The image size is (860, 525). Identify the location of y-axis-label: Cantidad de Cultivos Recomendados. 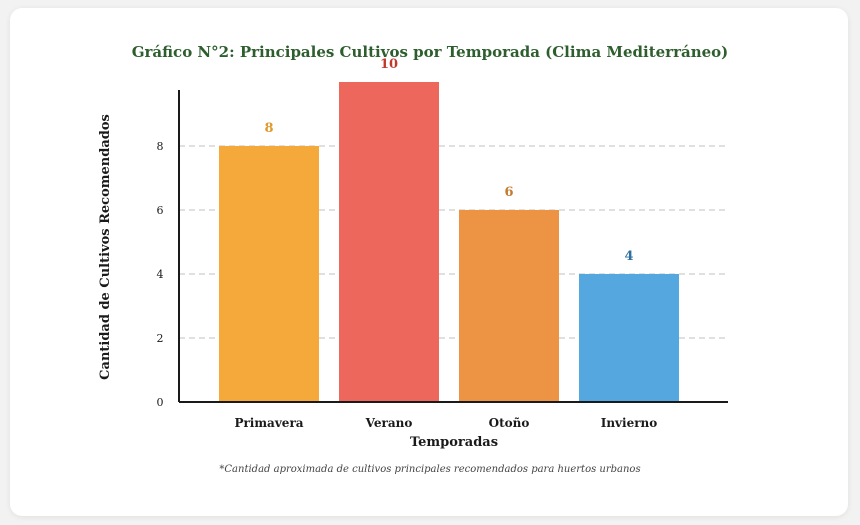
(105, 247).